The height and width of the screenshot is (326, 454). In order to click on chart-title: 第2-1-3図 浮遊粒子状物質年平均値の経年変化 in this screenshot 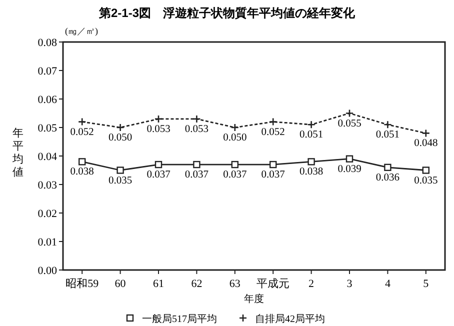, I will do `click(227, 13)`.